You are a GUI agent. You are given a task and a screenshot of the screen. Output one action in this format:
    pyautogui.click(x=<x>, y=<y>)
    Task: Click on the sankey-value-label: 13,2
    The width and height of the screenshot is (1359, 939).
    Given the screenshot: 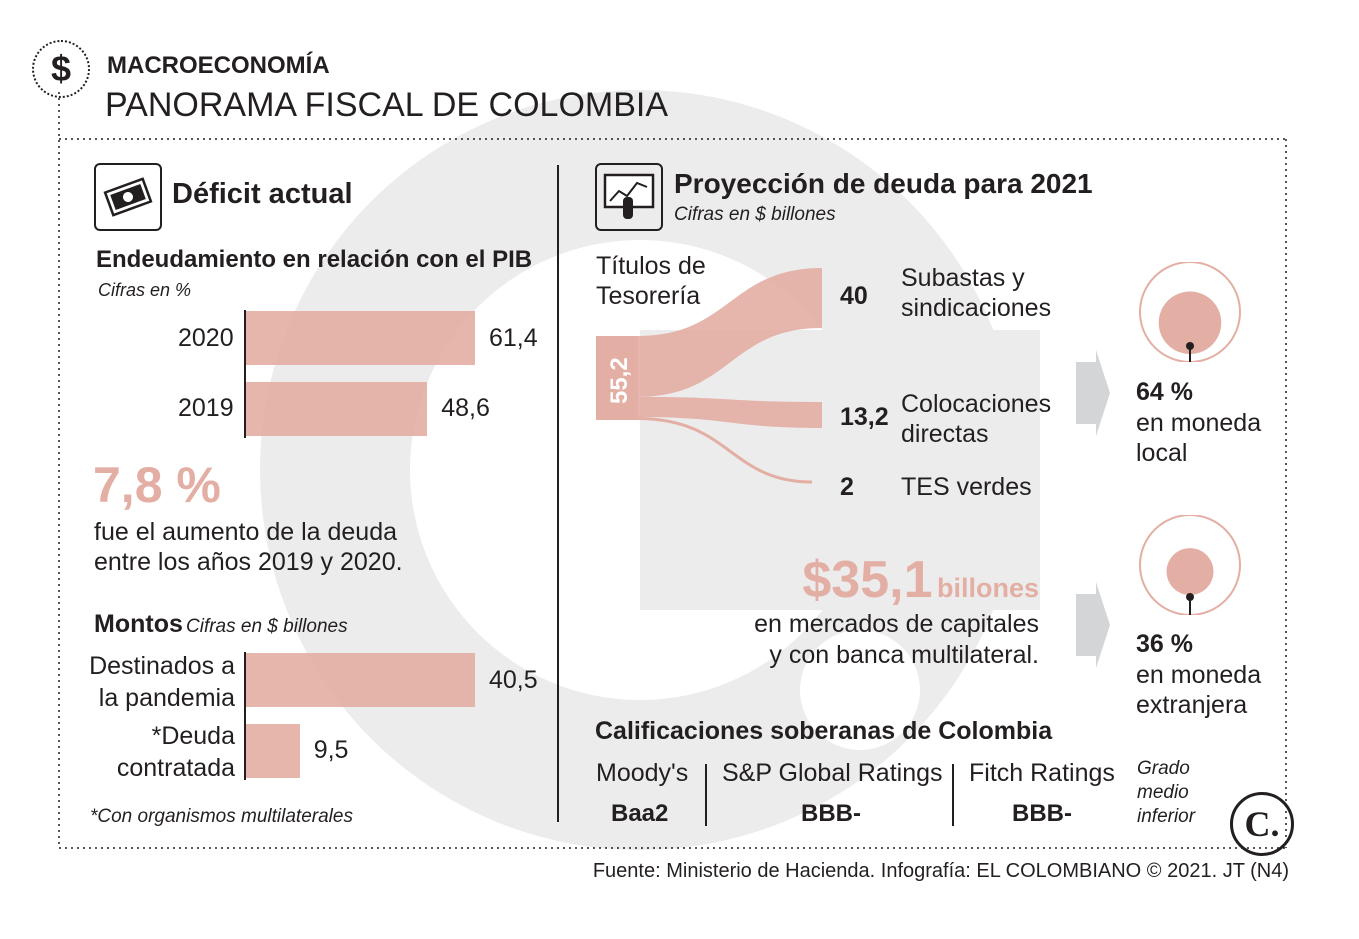 What is the action you would take?
    pyautogui.click(x=864, y=417)
    